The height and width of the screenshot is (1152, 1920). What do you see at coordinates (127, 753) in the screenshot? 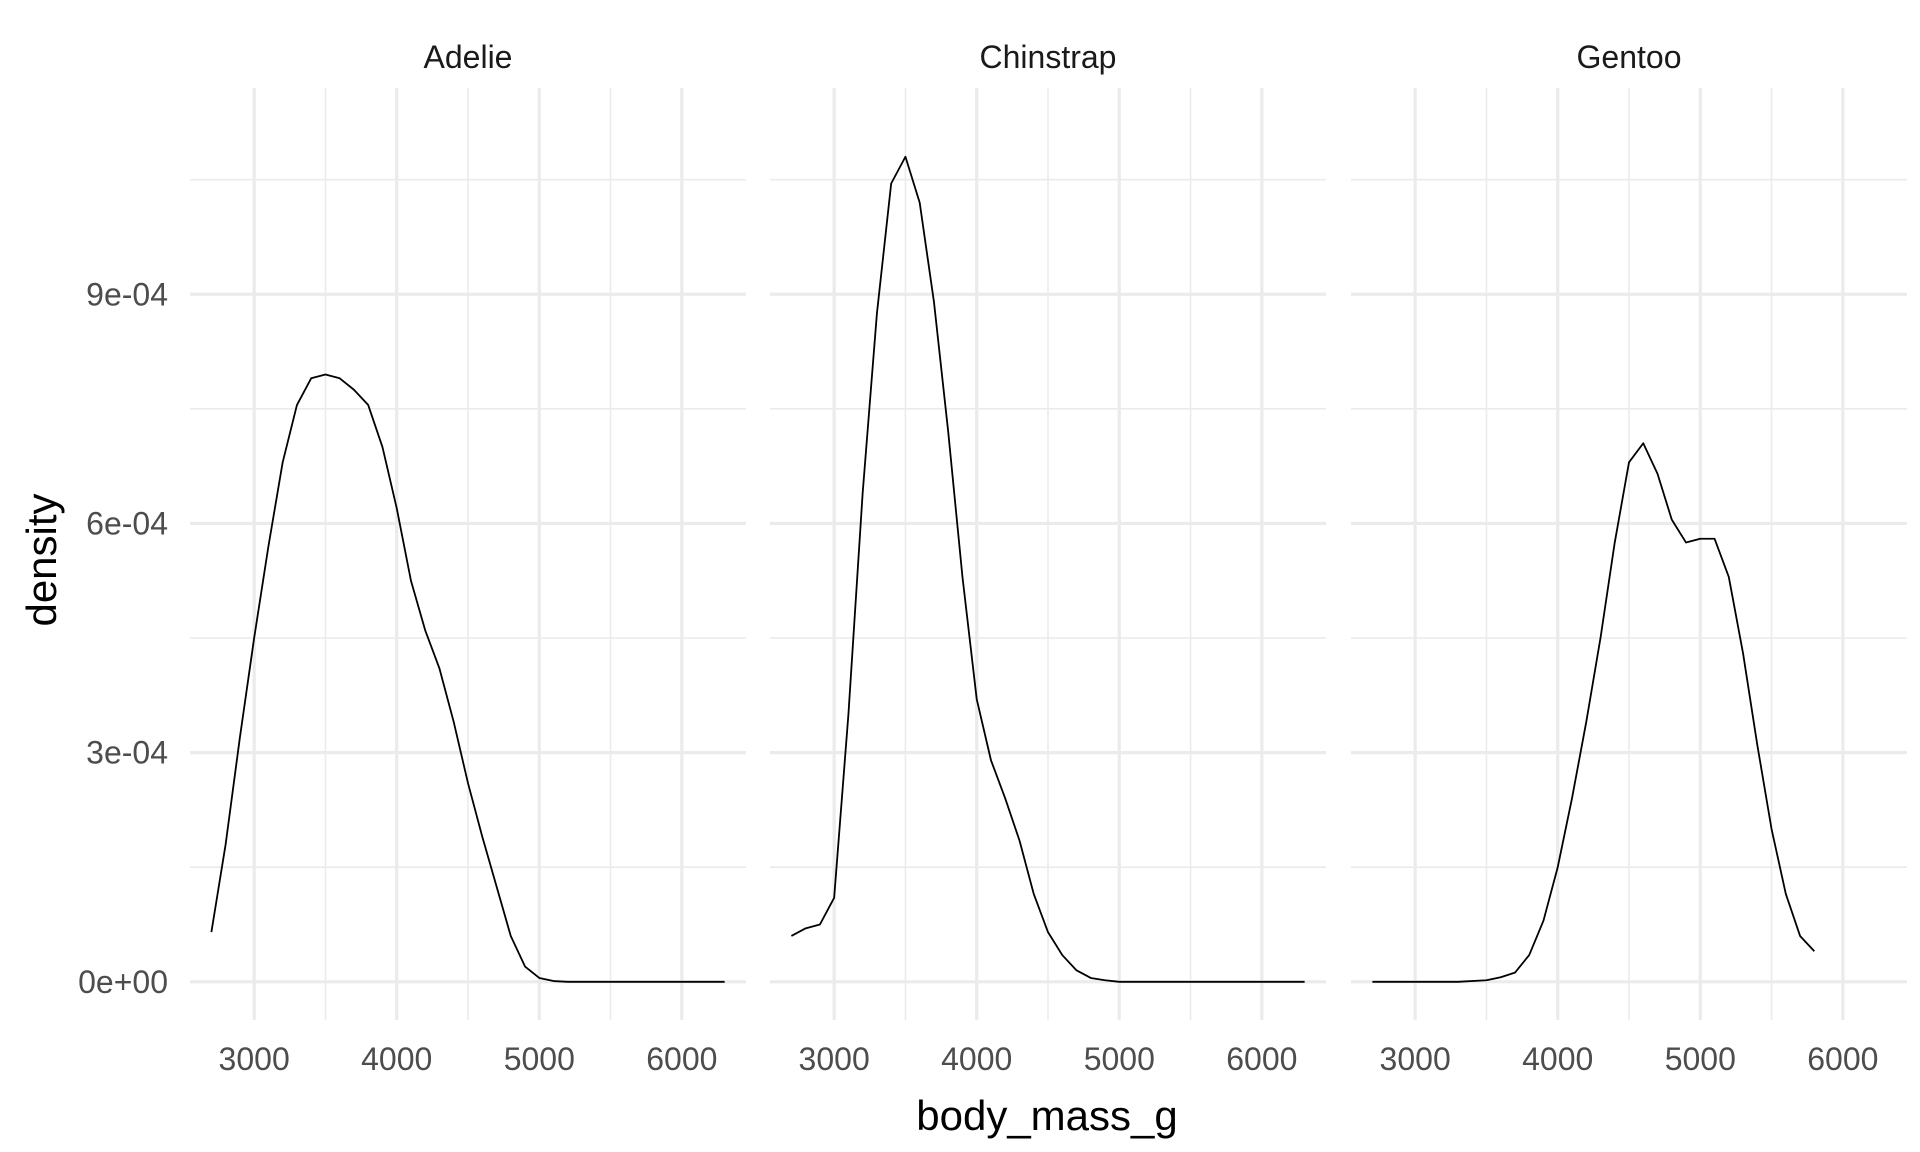
I see `y-tick-label: 3e-04` at bounding box center [127, 753].